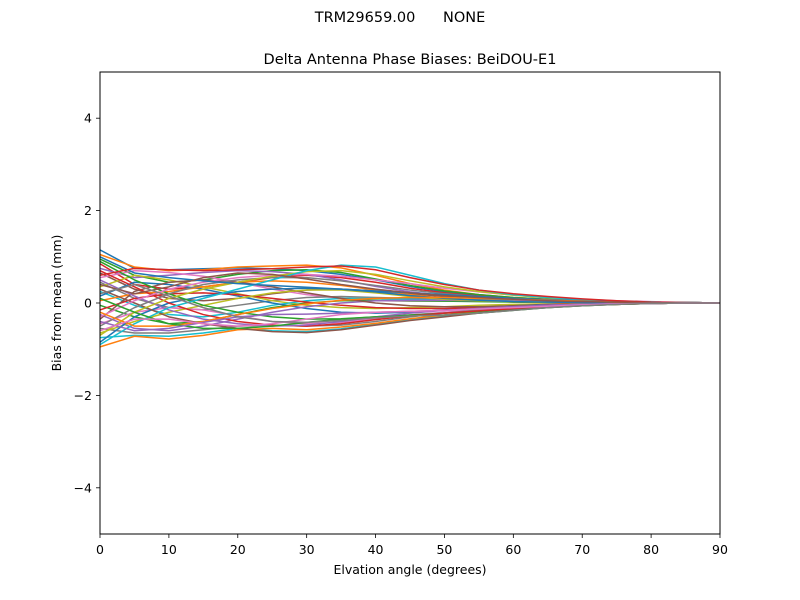 The width and height of the screenshot is (800, 600). What do you see at coordinates (83, 487) in the screenshot?
I see `y-tick-label: −4` at bounding box center [83, 487].